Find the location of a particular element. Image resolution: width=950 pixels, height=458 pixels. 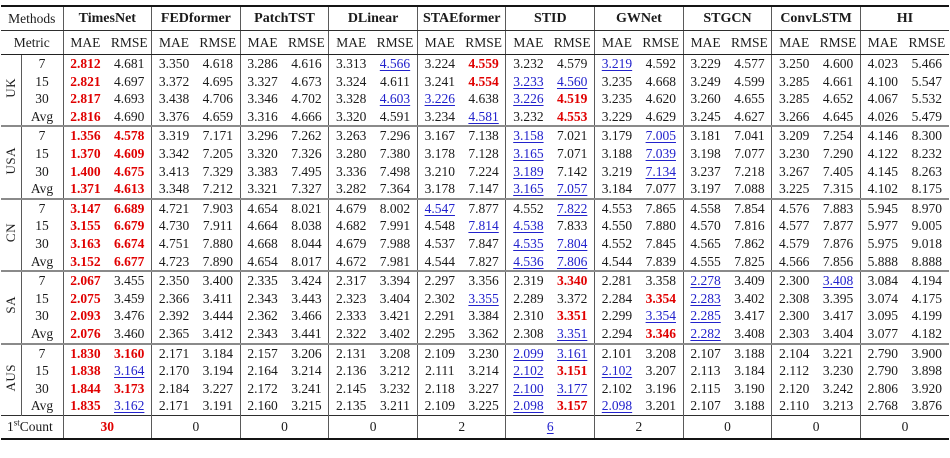

value-cell: 3.920 is located at coordinates (927, 388).